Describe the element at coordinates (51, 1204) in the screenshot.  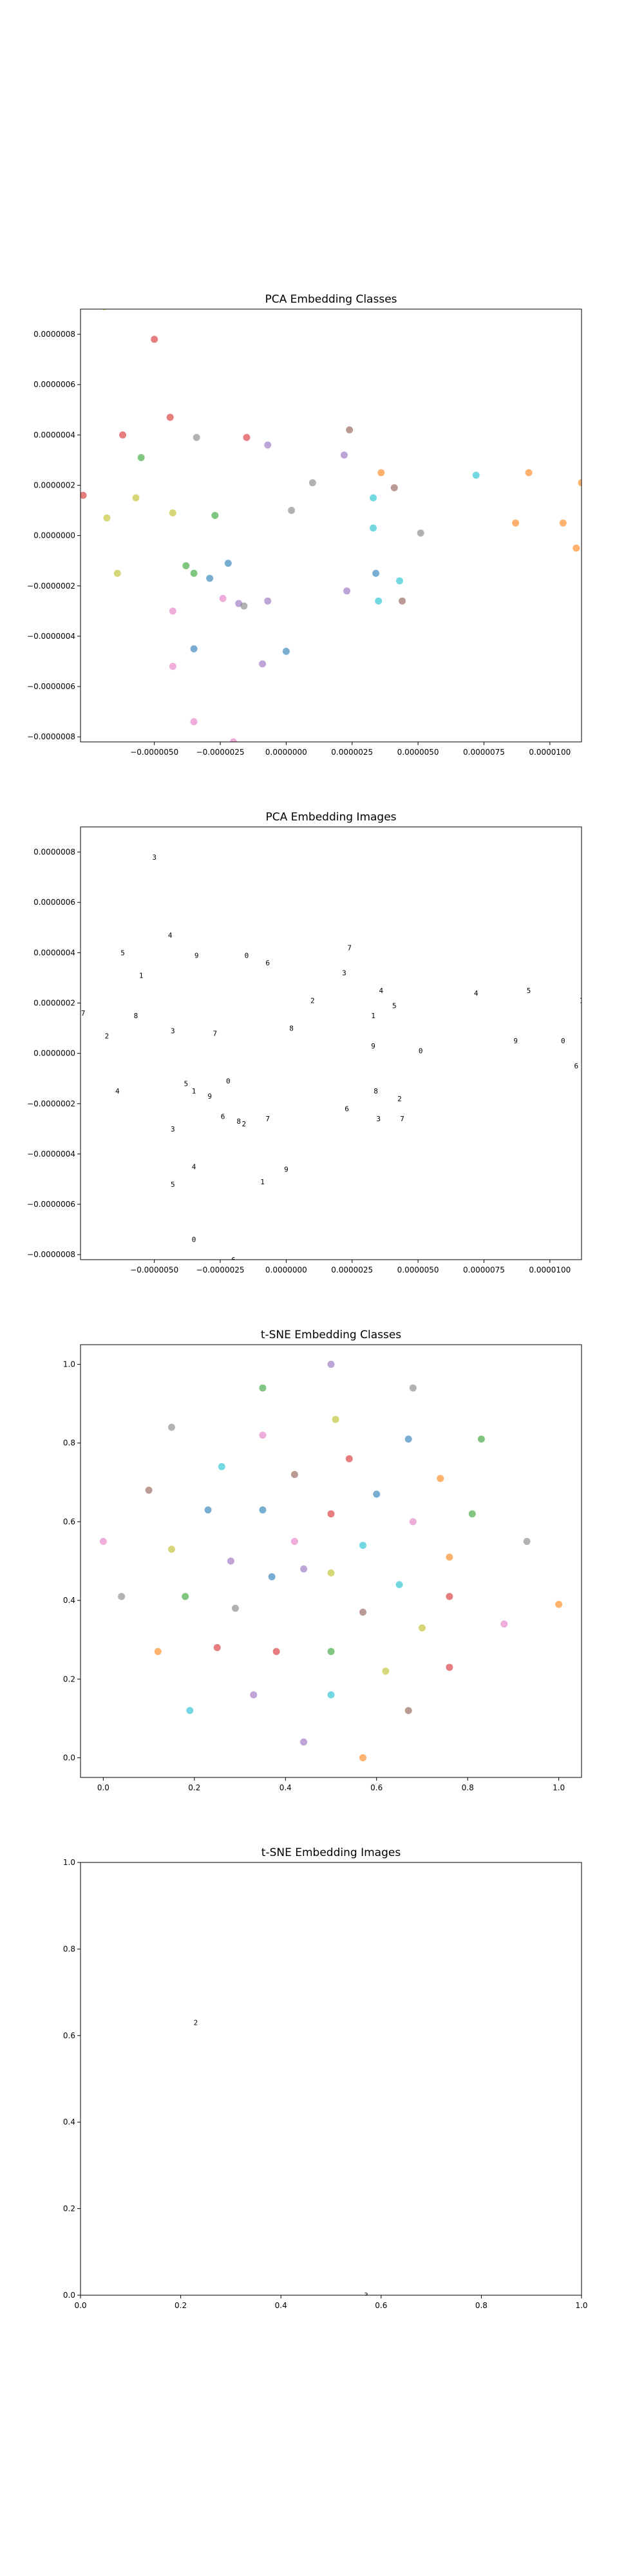
I see `y-tick-label: −0.0000006` at that location.